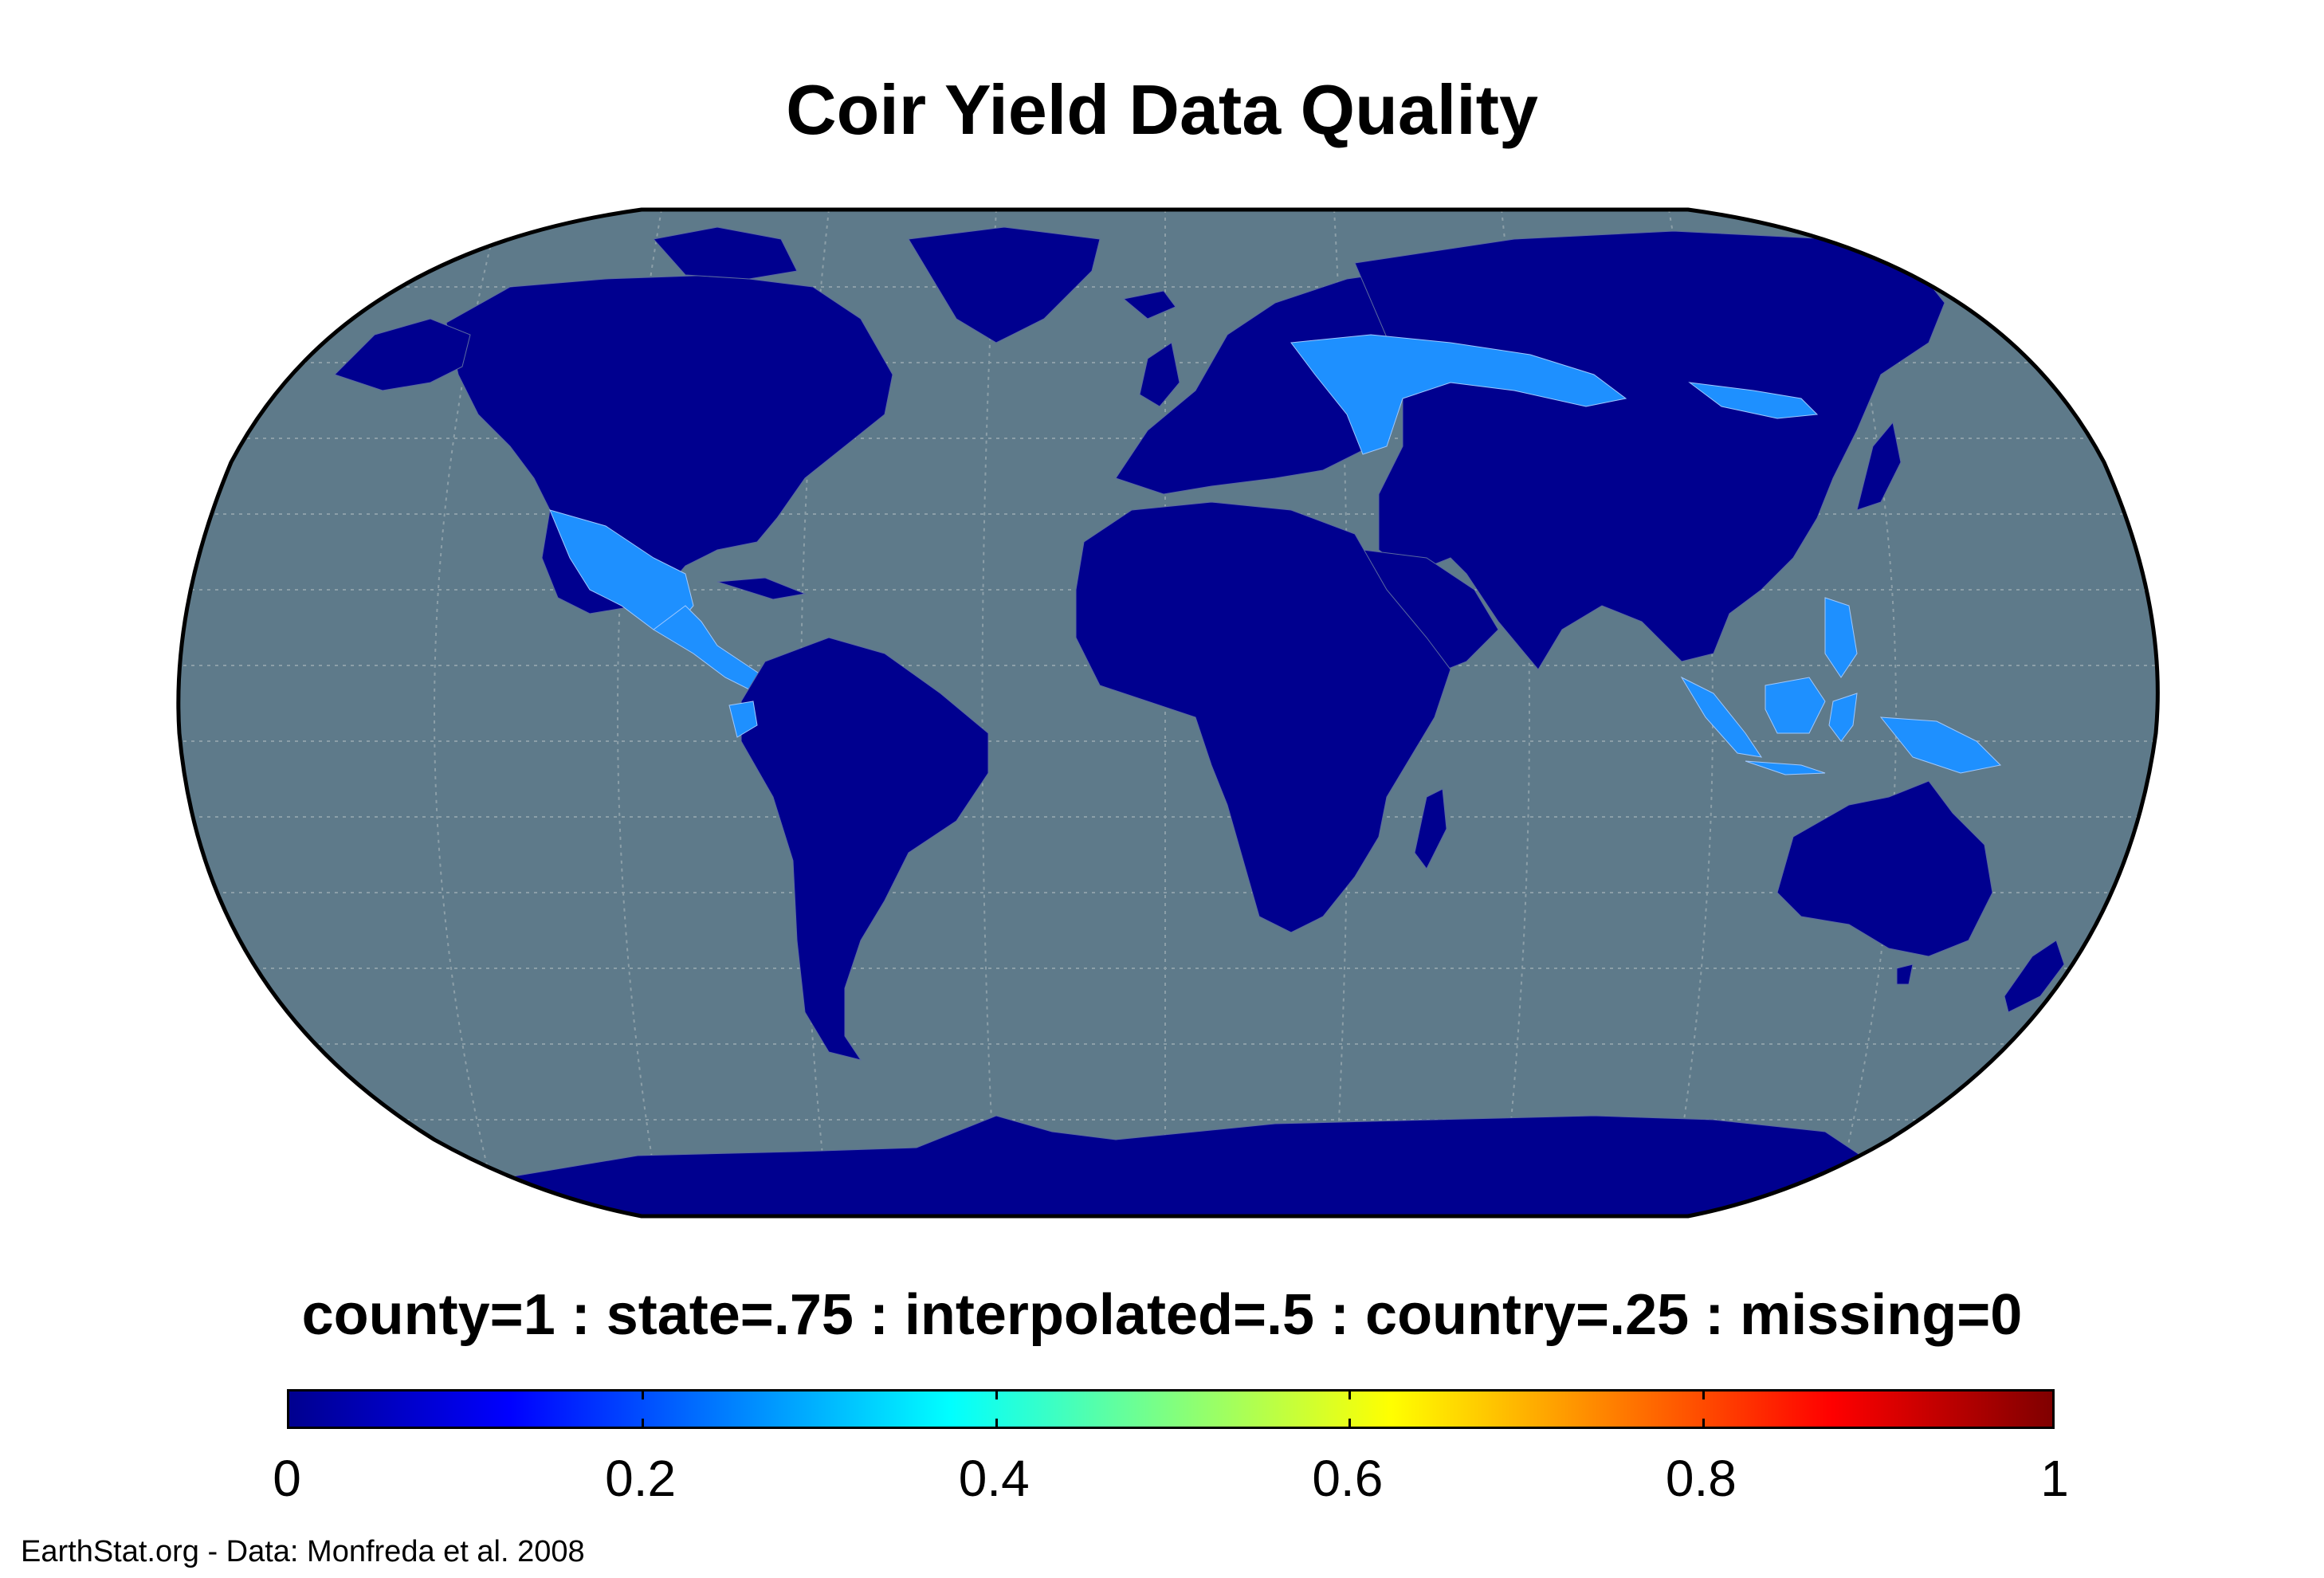  I want to click on africa, so click(1263, 717).